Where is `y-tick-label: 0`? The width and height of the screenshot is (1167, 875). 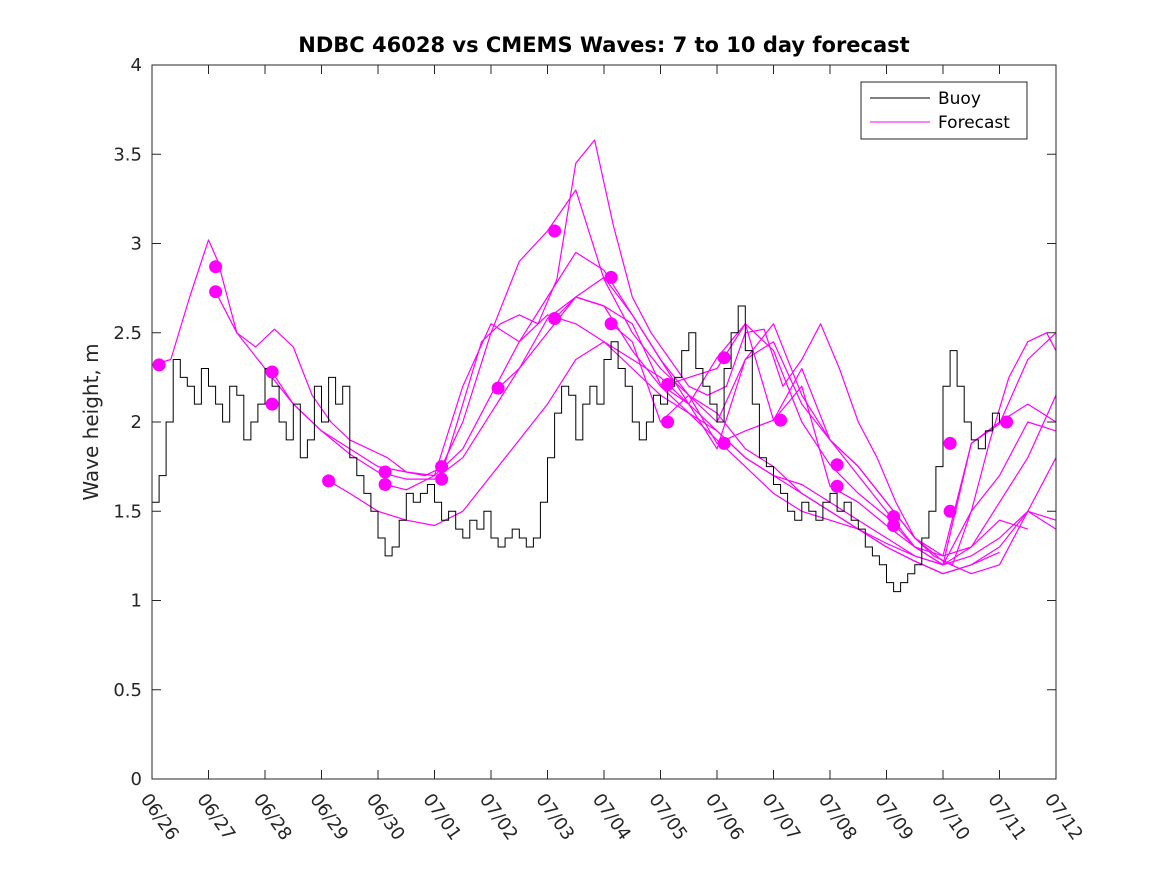
y-tick-label: 0 is located at coordinates (136, 779).